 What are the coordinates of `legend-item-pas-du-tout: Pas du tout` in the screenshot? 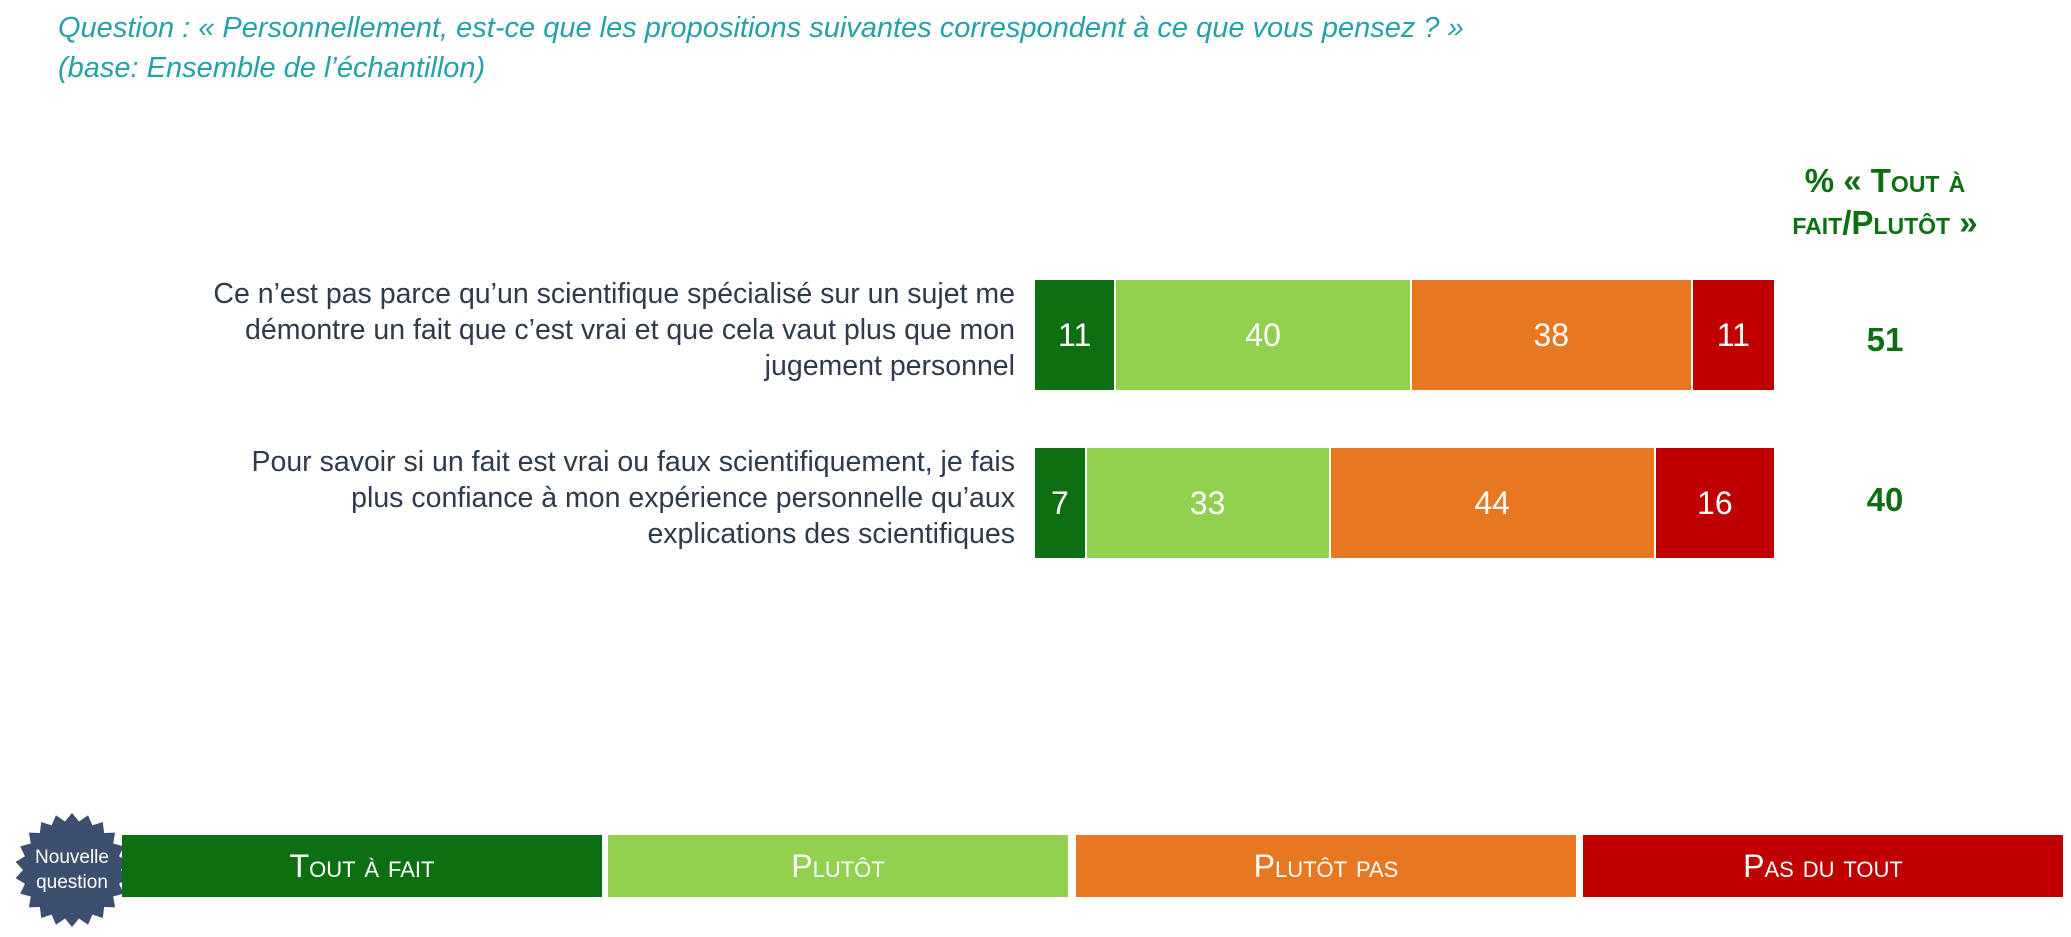 It's located at (1823, 866).